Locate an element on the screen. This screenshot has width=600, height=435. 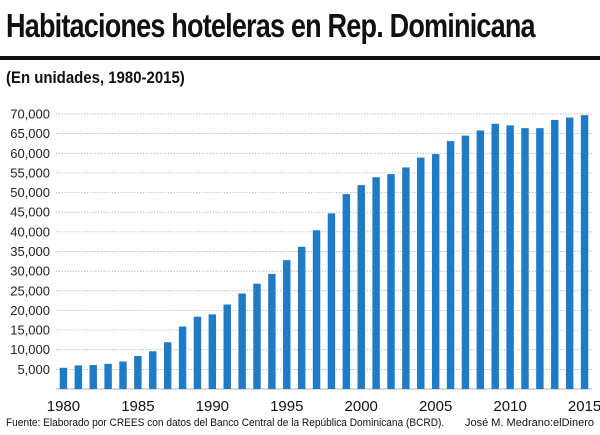
y-tick-label: 55,000 is located at coordinates (30, 172).